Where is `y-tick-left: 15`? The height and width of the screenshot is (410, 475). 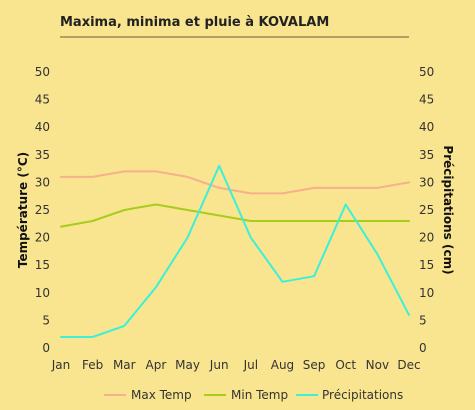 y-tick-left: 15 is located at coordinates (42, 265).